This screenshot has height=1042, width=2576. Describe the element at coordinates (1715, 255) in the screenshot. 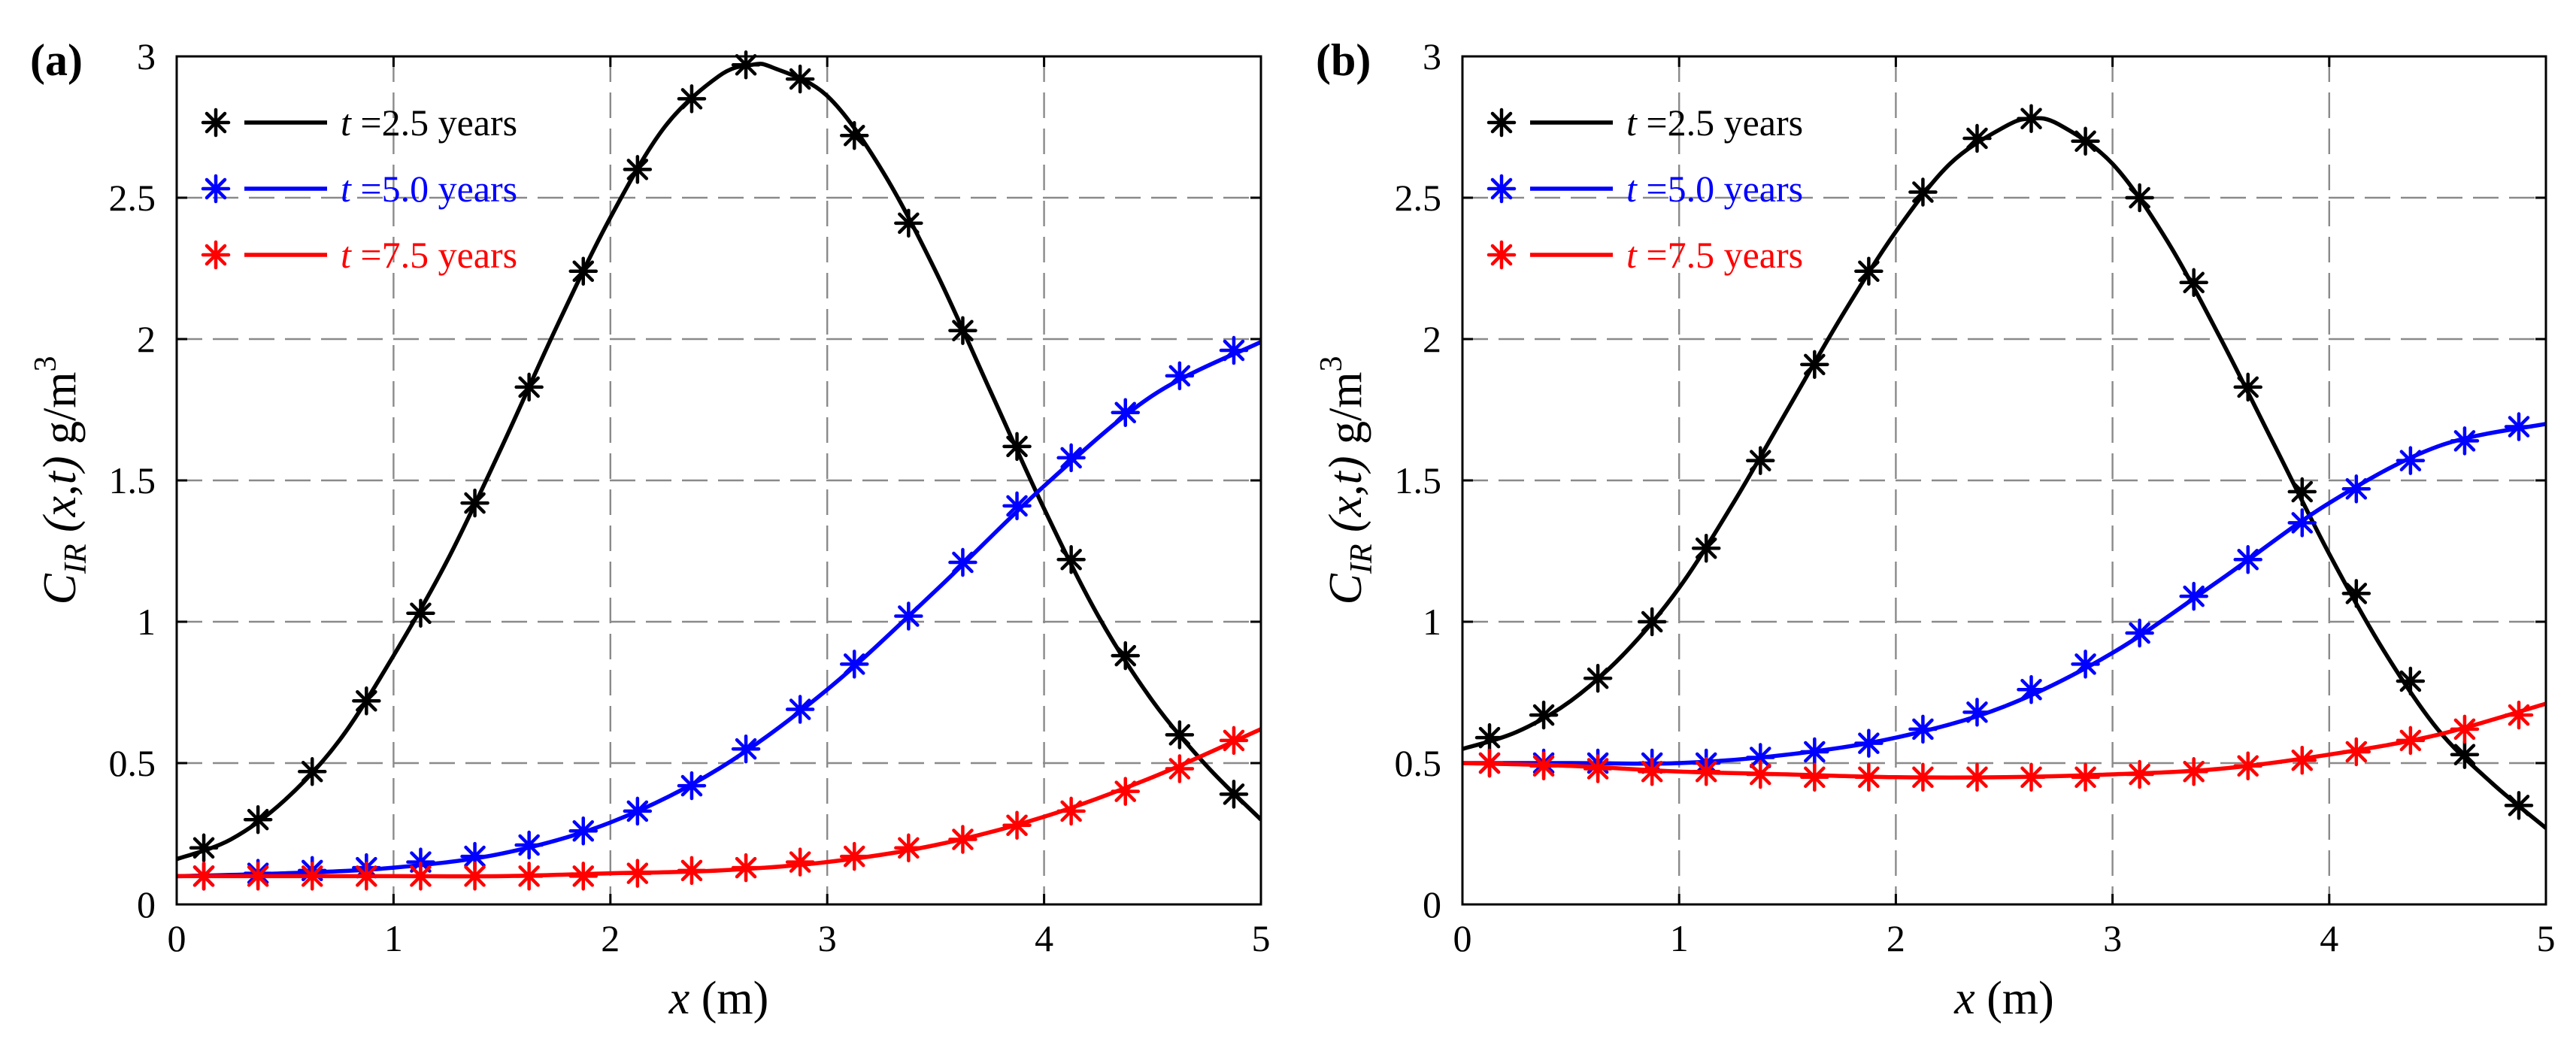

I see `legend-label: t =7.5 years` at that location.